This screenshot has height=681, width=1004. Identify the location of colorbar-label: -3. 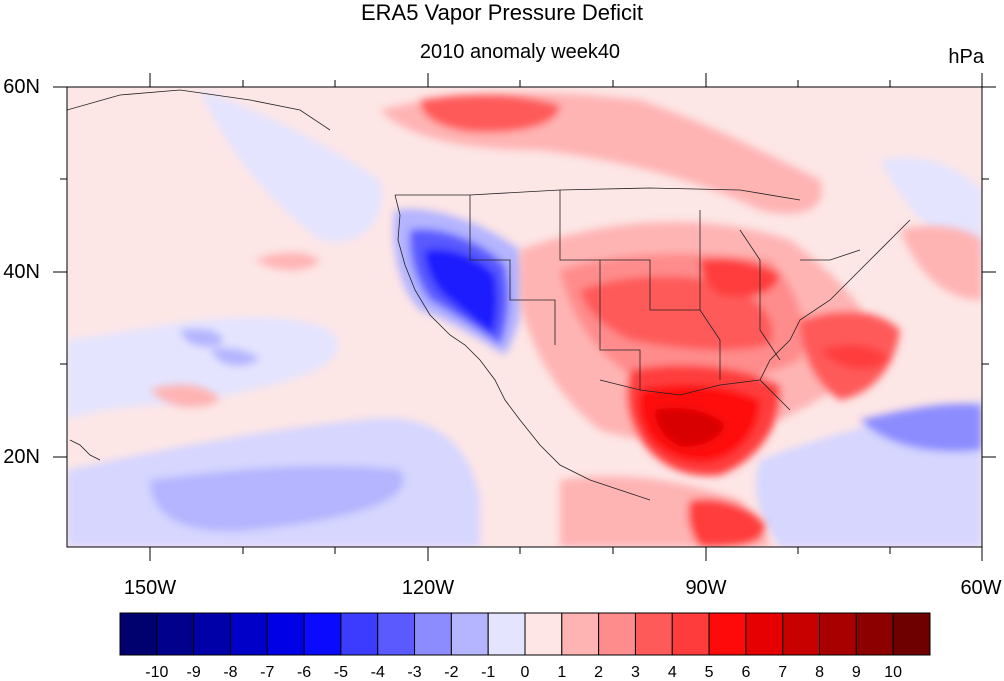
(414, 672).